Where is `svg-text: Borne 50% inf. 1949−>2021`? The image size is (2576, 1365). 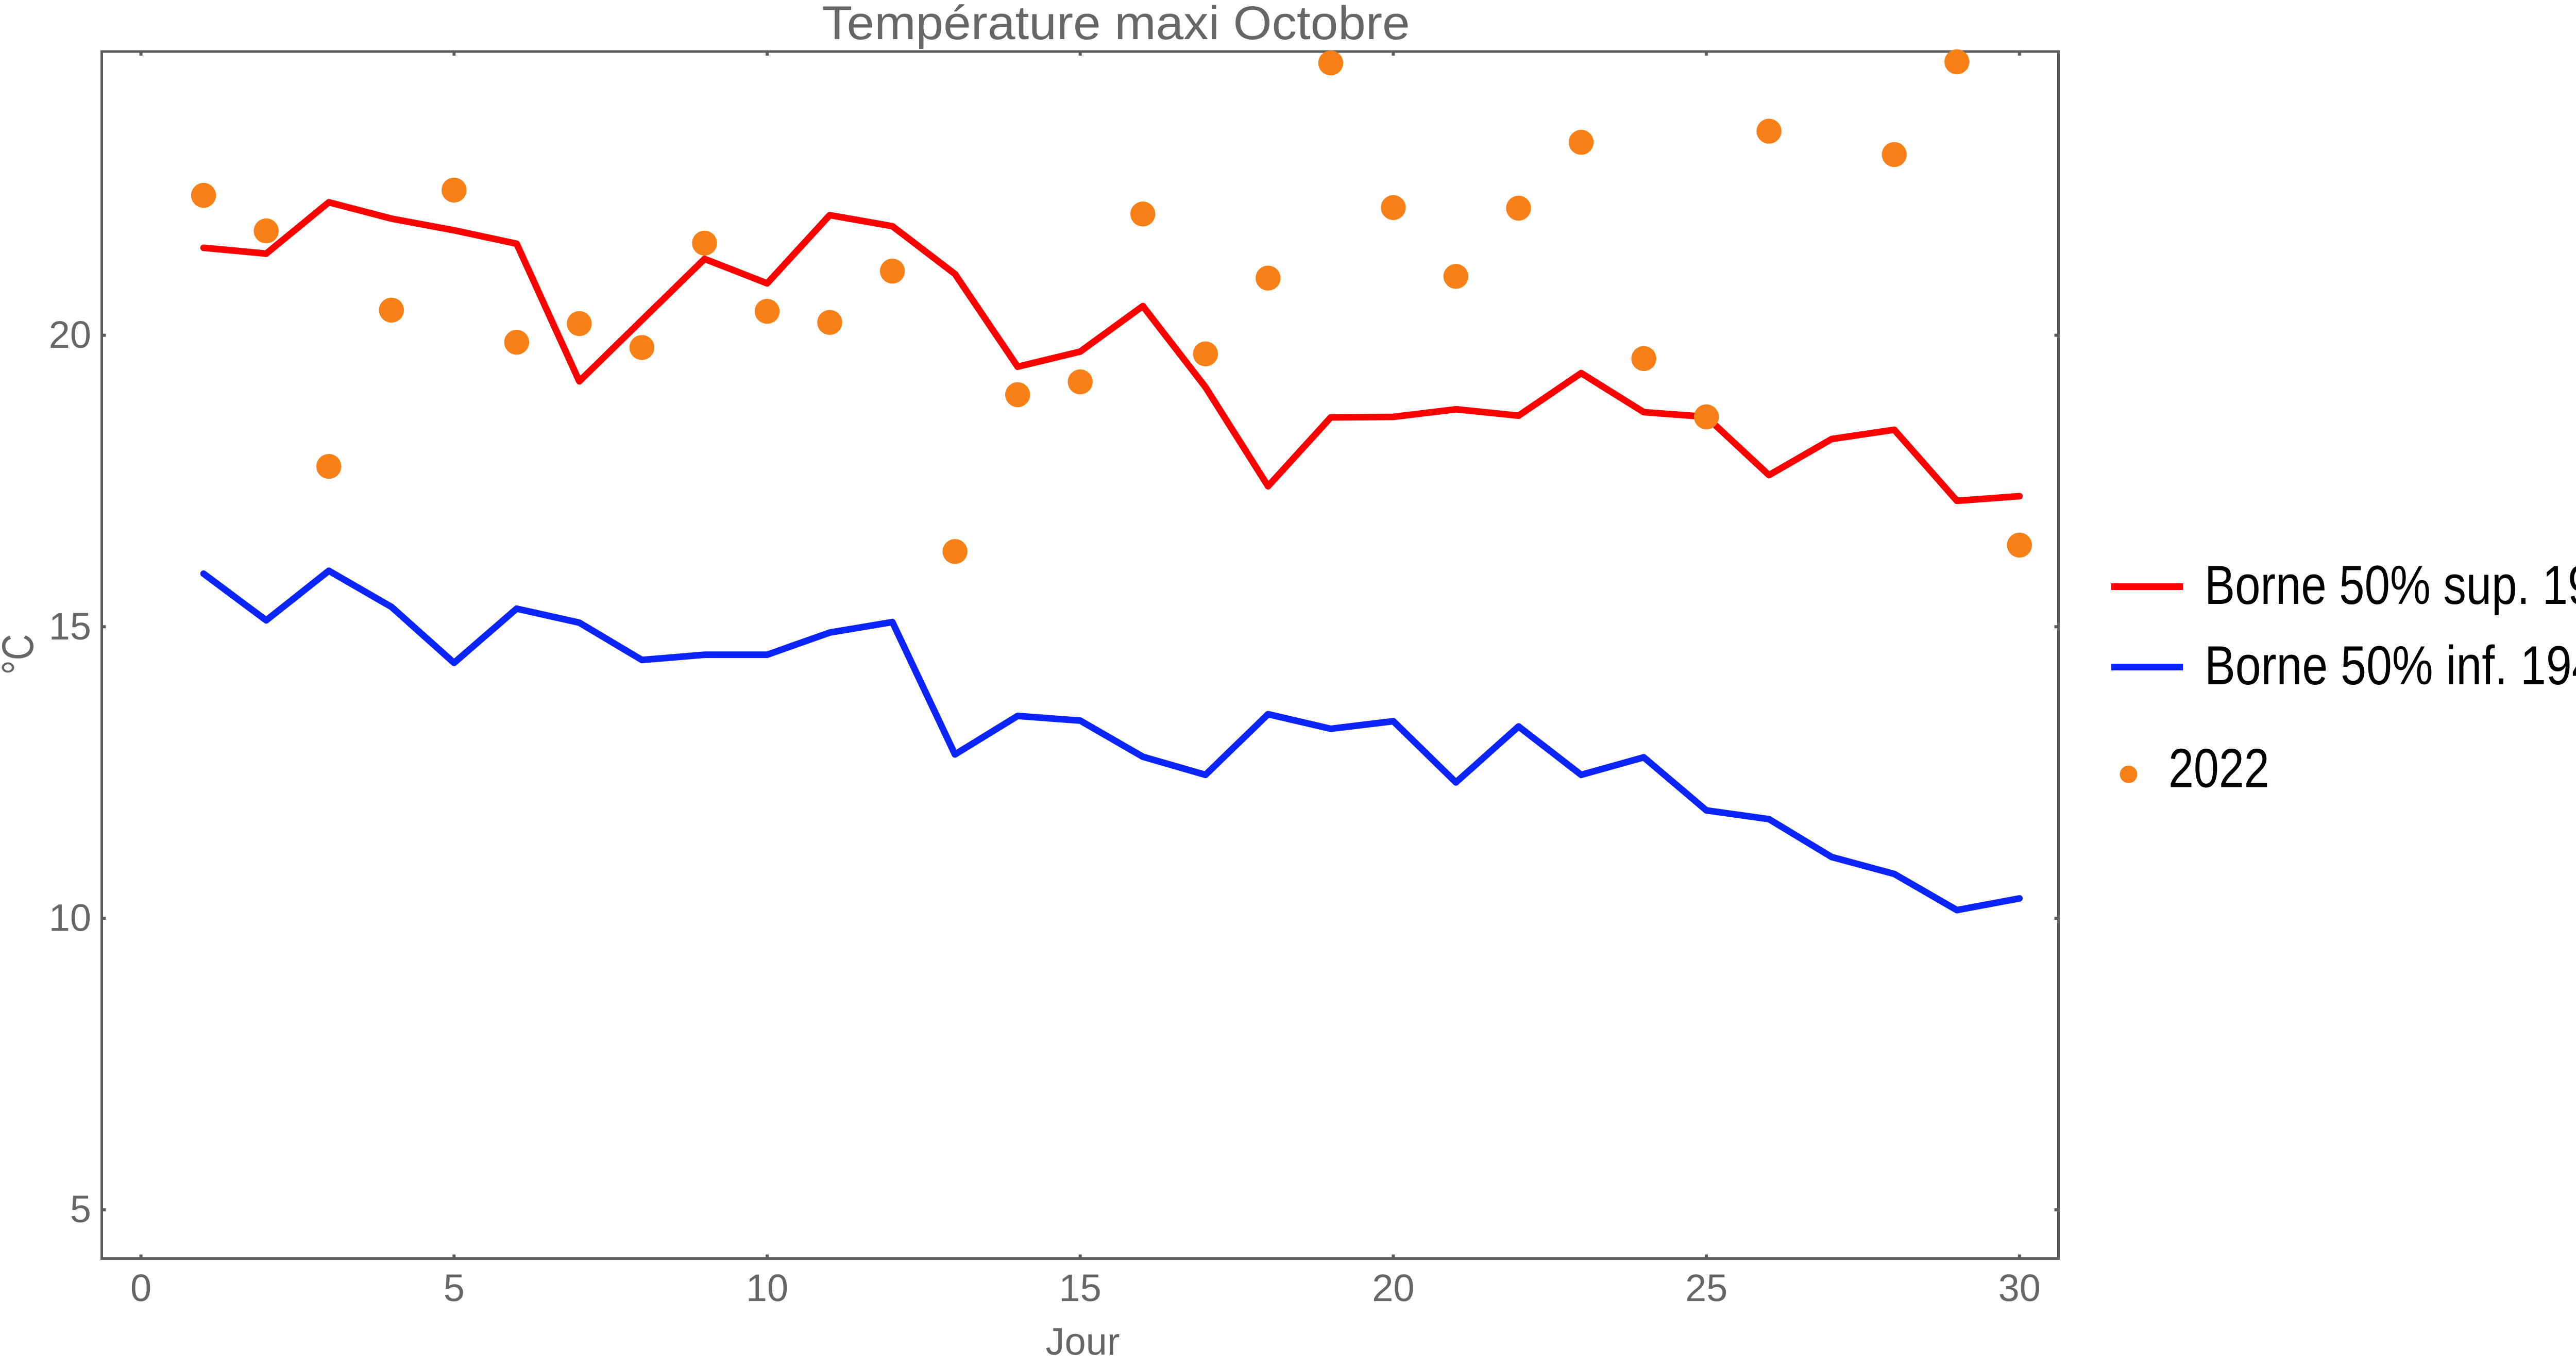
svg-text: Borne 50% inf. 1949−>2021 is located at coordinates (2390, 665).